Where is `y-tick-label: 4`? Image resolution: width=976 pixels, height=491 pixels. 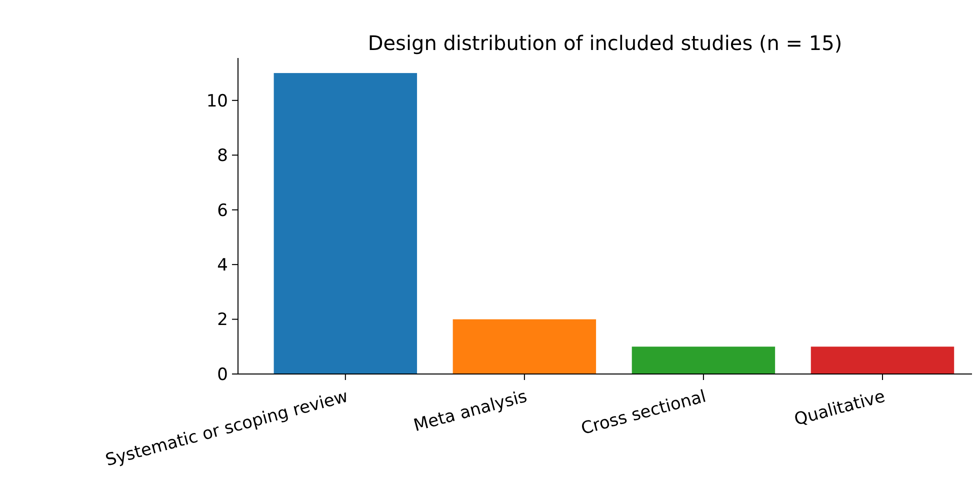
y-tick-label: 4 is located at coordinates (222, 266).